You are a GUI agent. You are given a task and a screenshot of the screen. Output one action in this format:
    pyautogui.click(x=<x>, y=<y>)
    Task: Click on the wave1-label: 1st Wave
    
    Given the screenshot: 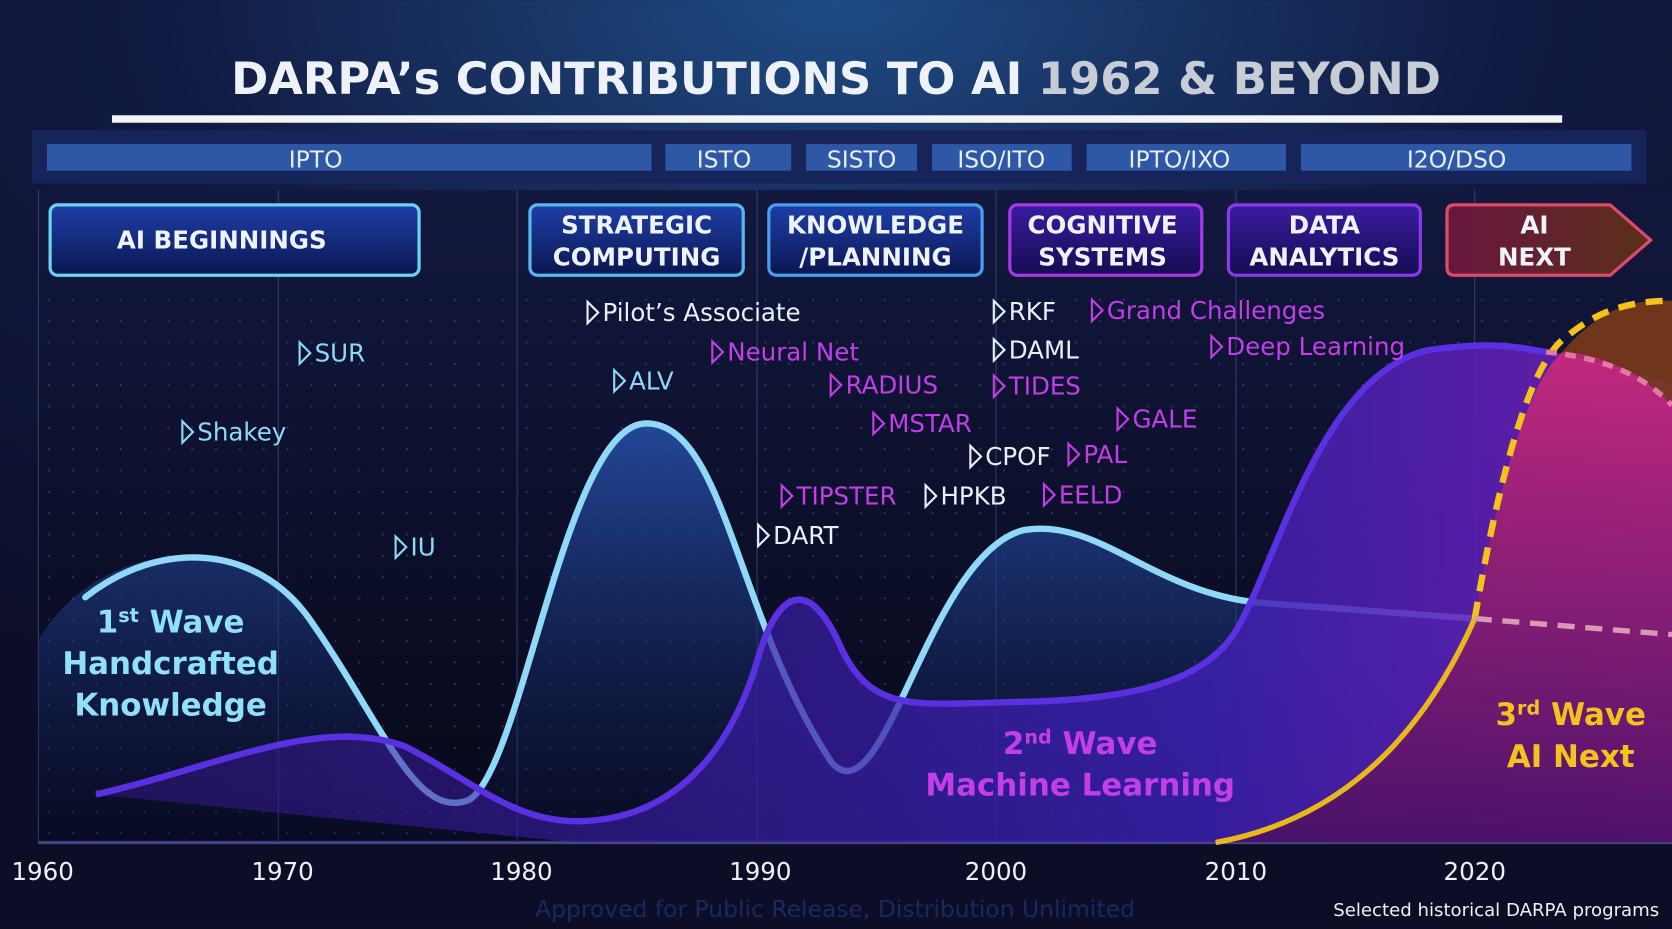 What is the action you would take?
    pyautogui.click(x=171, y=622)
    